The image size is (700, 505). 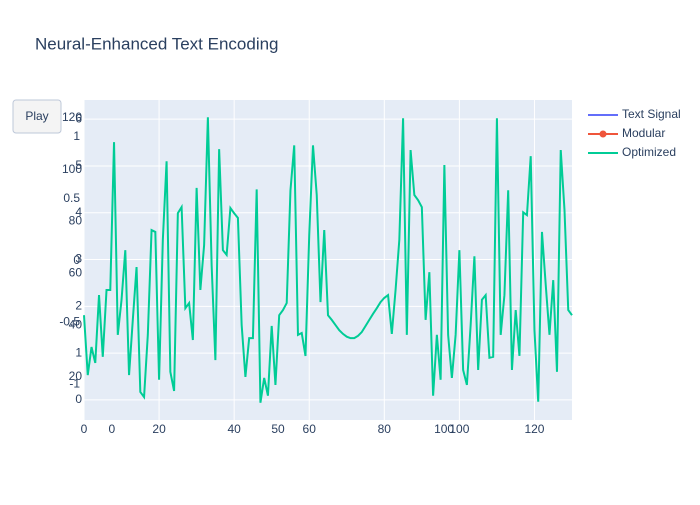 What do you see at coordinates (78, 165) in the screenshot?
I see `y-tick-label: 5` at bounding box center [78, 165].